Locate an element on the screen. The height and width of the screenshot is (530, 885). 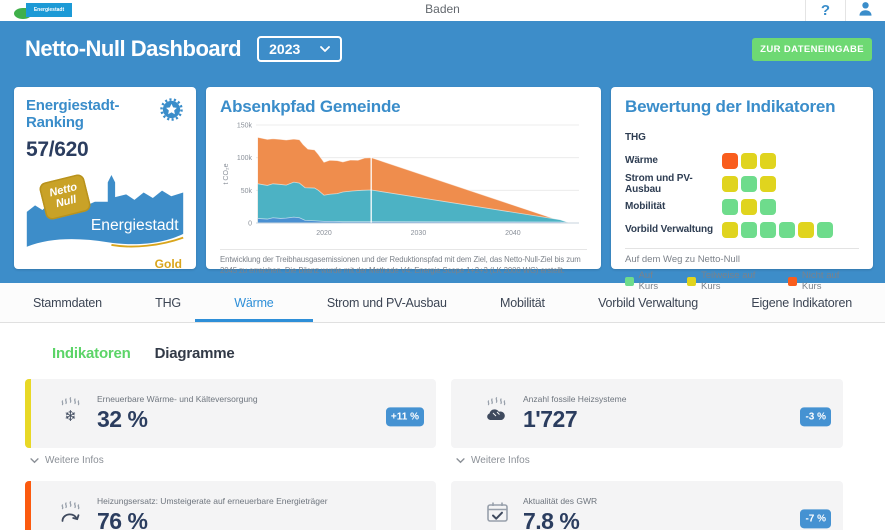
sub-tabs: Indikatoren Diagramme is located at coordinates (468, 353).